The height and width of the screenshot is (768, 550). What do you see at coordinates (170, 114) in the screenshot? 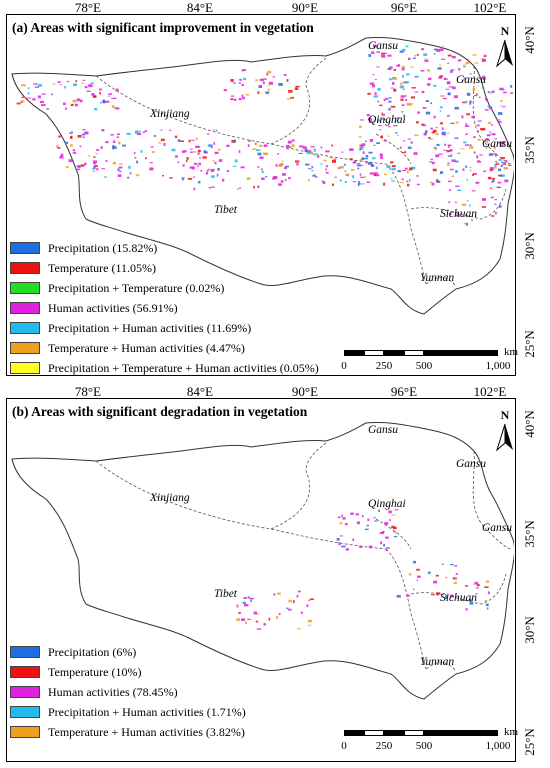
I see `province-label-xinjiang: Xinjiang` at bounding box center [170, 114].